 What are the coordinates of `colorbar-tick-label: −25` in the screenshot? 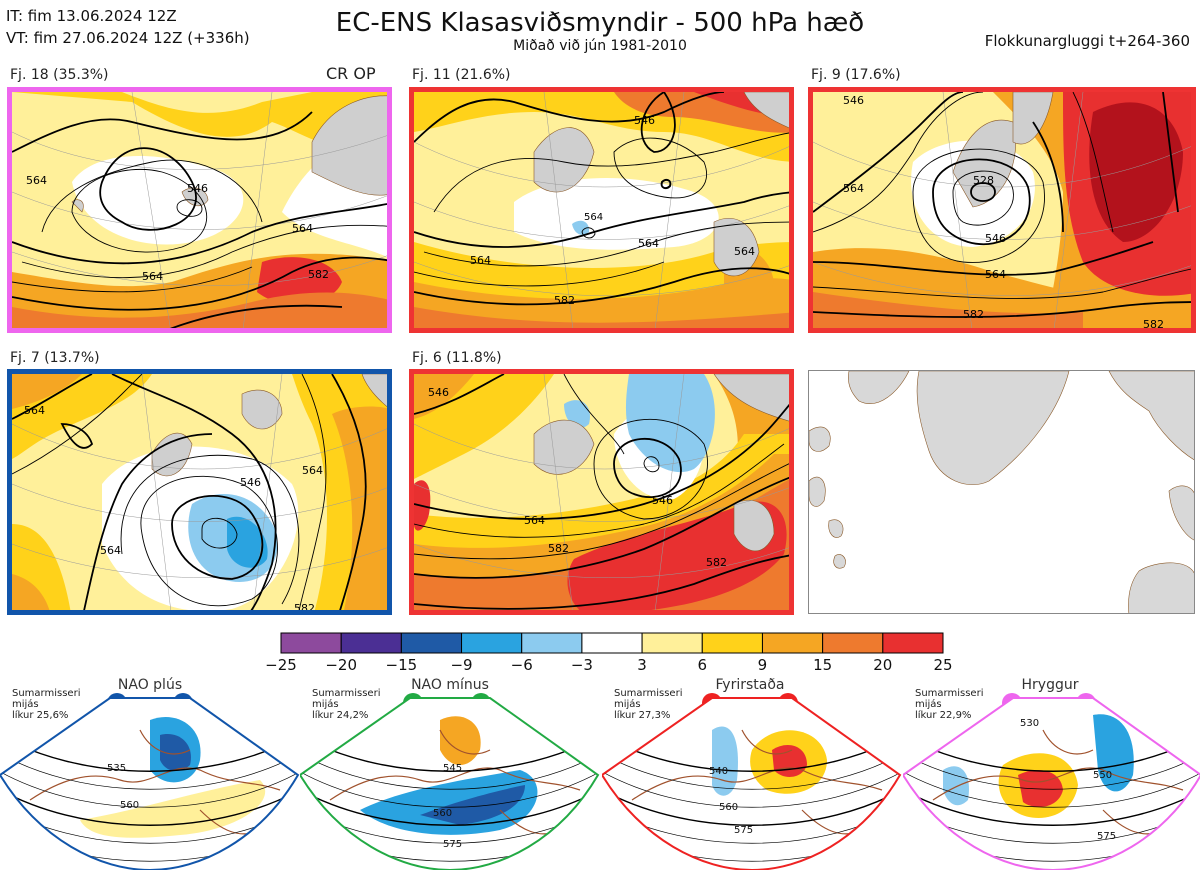 It's located at (281, 665).